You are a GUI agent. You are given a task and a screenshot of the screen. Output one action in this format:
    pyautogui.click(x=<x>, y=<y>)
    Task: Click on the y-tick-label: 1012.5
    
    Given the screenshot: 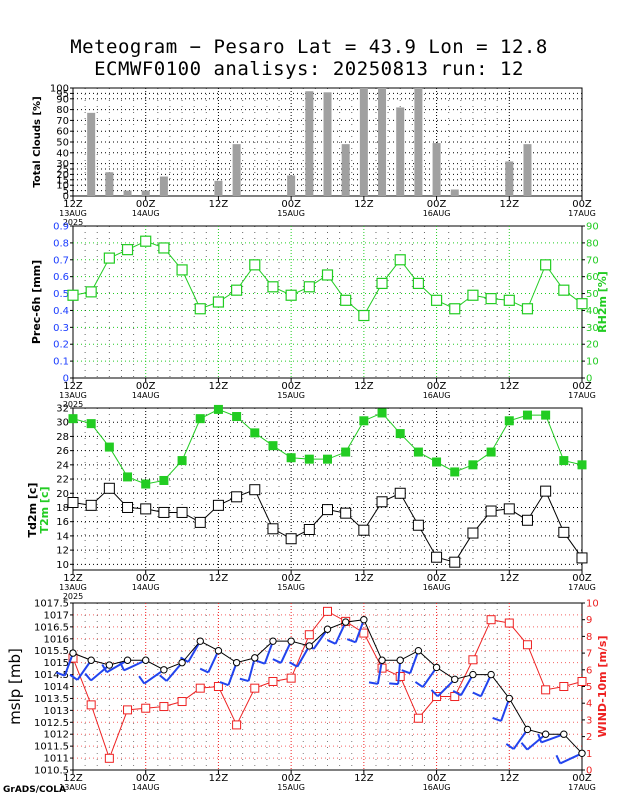 What is the action you would take?
    pyautogui.click(x=51, y=723)
    